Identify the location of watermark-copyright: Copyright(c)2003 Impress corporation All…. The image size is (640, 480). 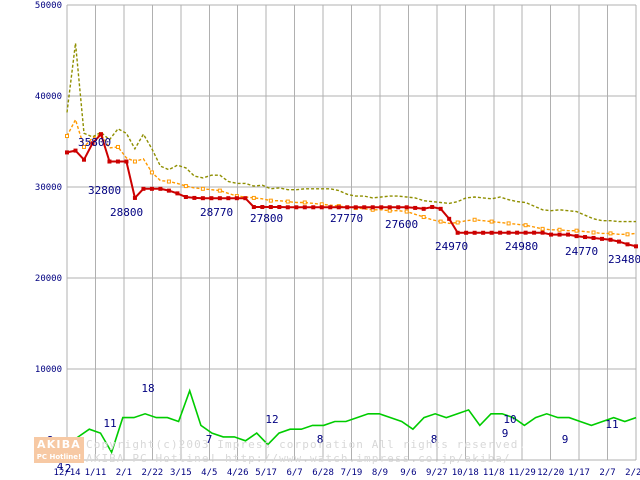
(306, 444).